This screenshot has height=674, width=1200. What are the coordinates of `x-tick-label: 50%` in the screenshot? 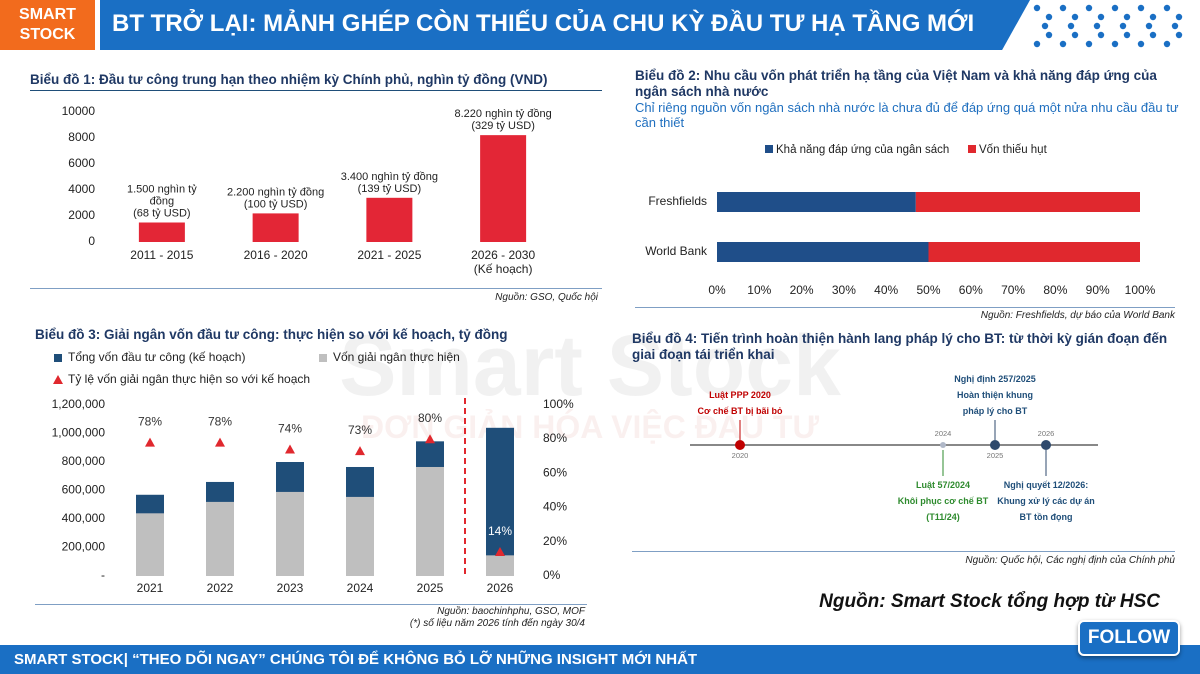 It's located at (928, 290).